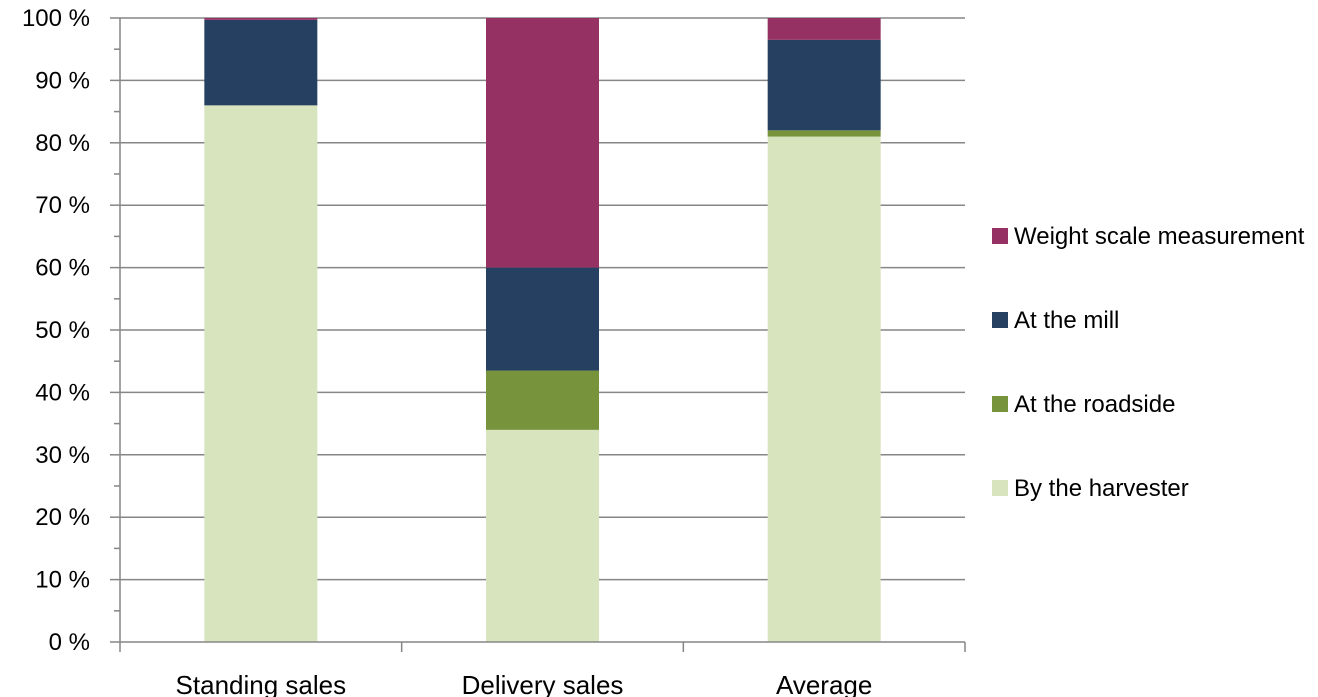 The image size is (1318, 697). I want to click on y-tick-label: 20 %, so click(62, 517).